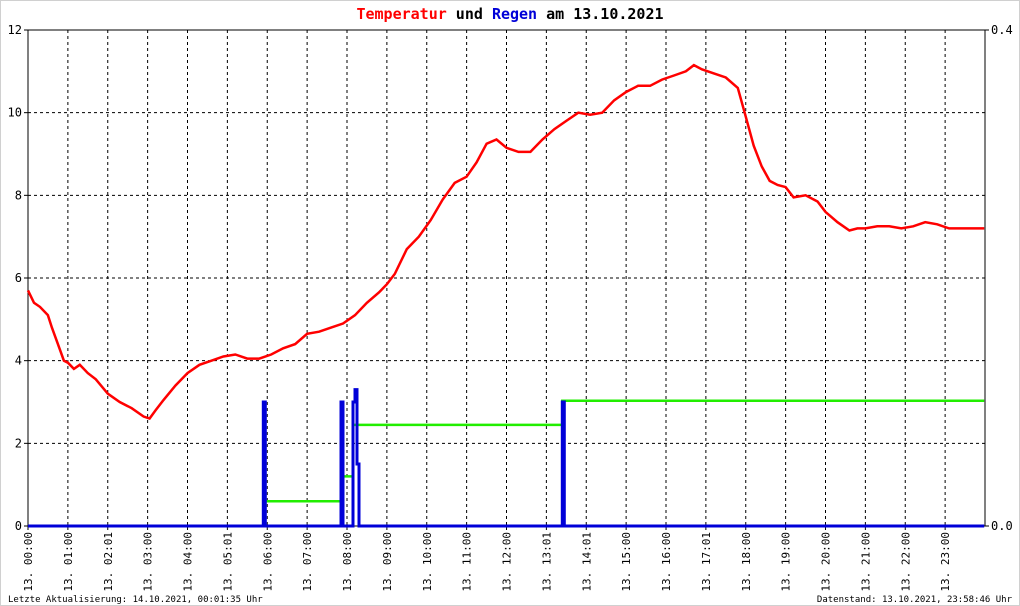  I want to click on x-tick-label: 13. 22:00, so click(905, 562).